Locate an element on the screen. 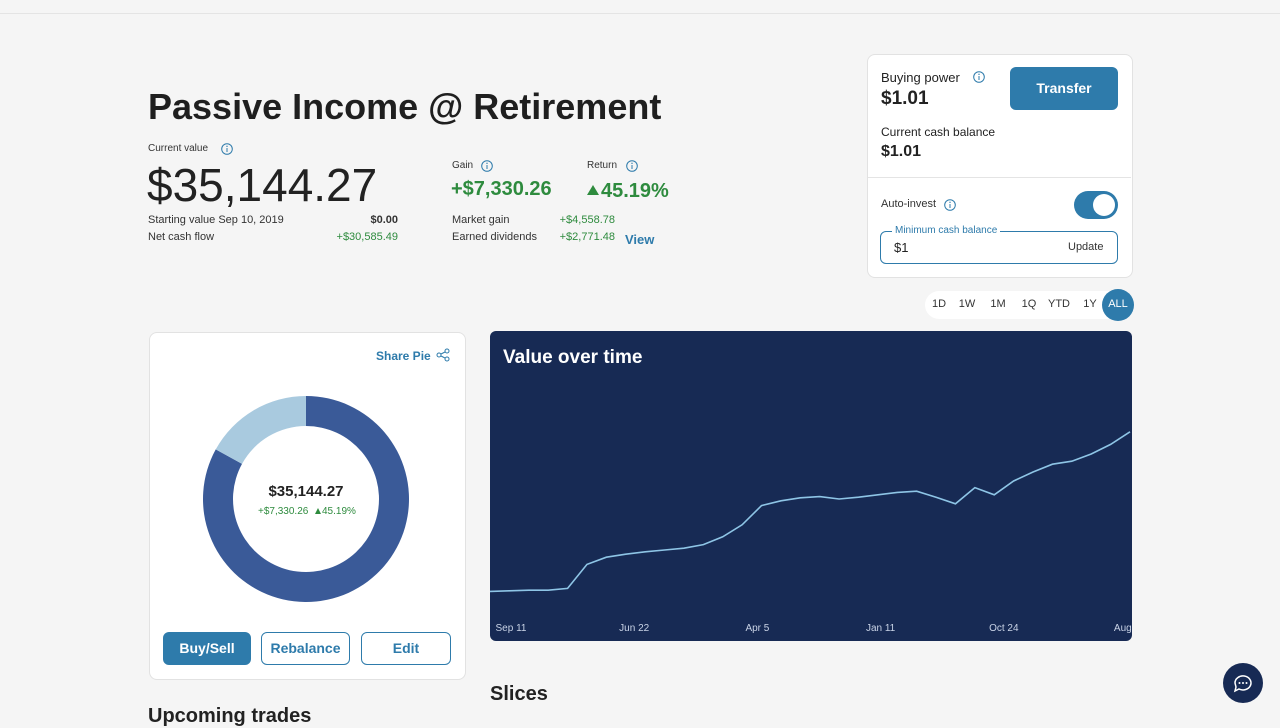 The width and height of the screenshot is (1280, 728). section-title: Upcoming trades is located at coordinates (230, 716).